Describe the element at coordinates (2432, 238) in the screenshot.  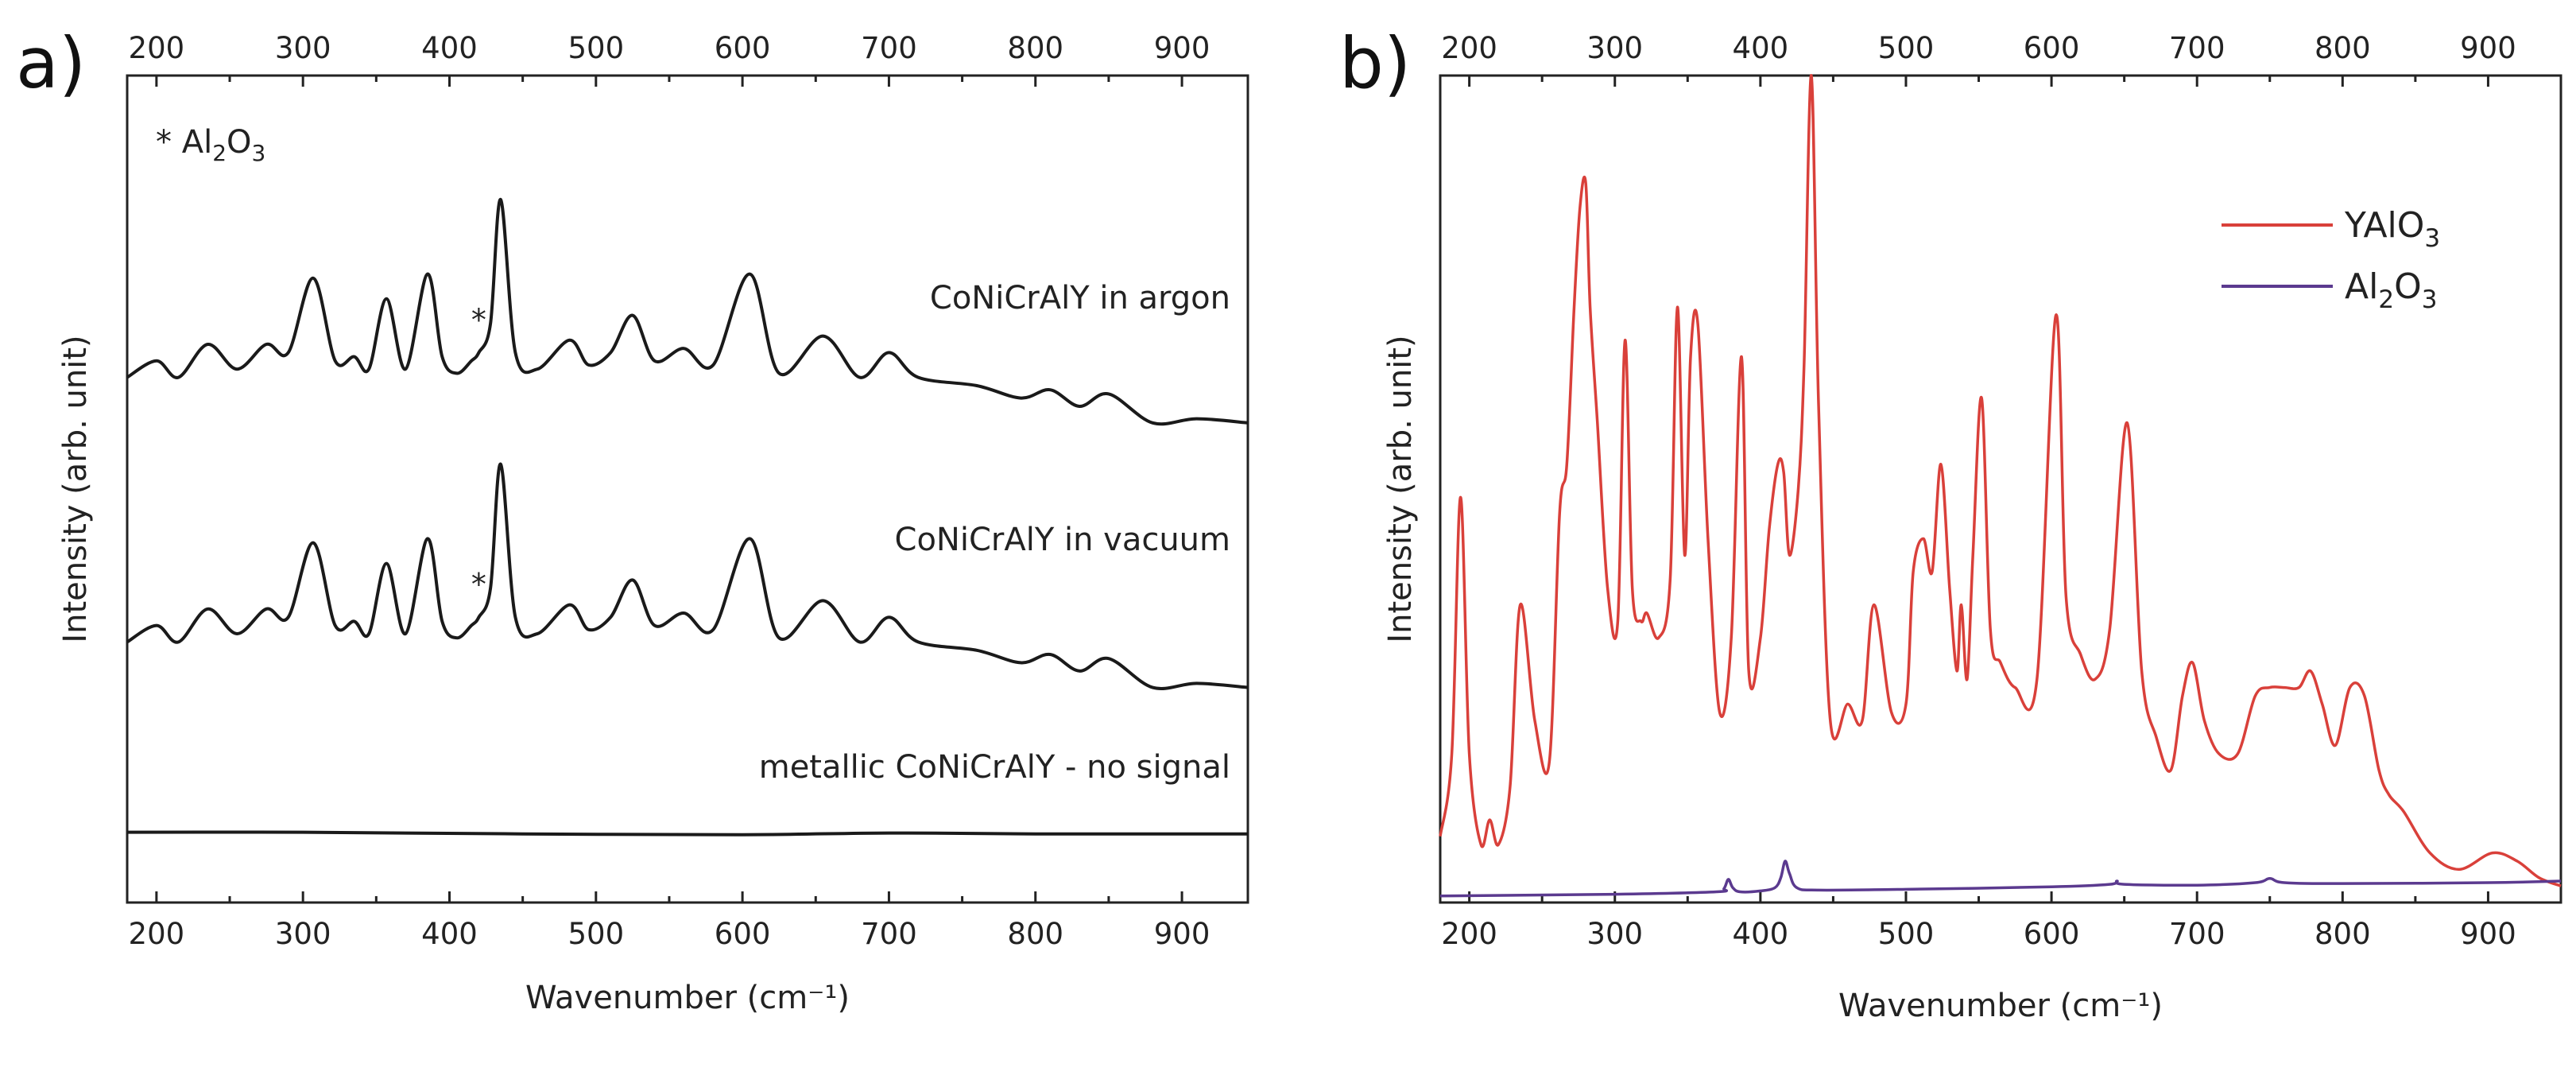
I see `legend-yalo-sub: 3` at that location.